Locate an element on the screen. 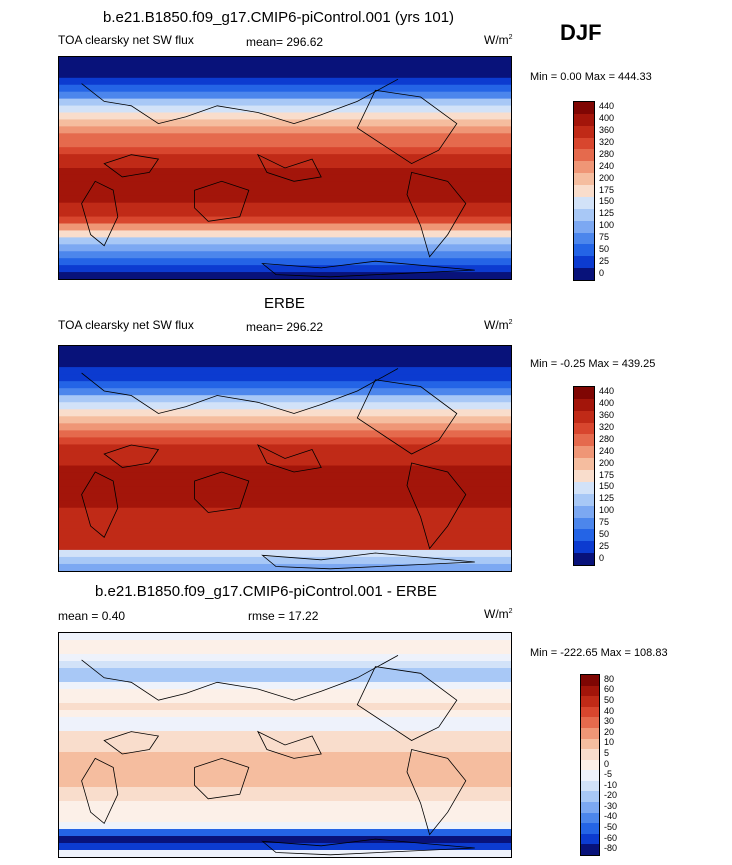 Image resolution: width=732 pixels, height=865 pixels. panel1-variable: TOA clearsky net SW flux is located at coordinates (126, 40).